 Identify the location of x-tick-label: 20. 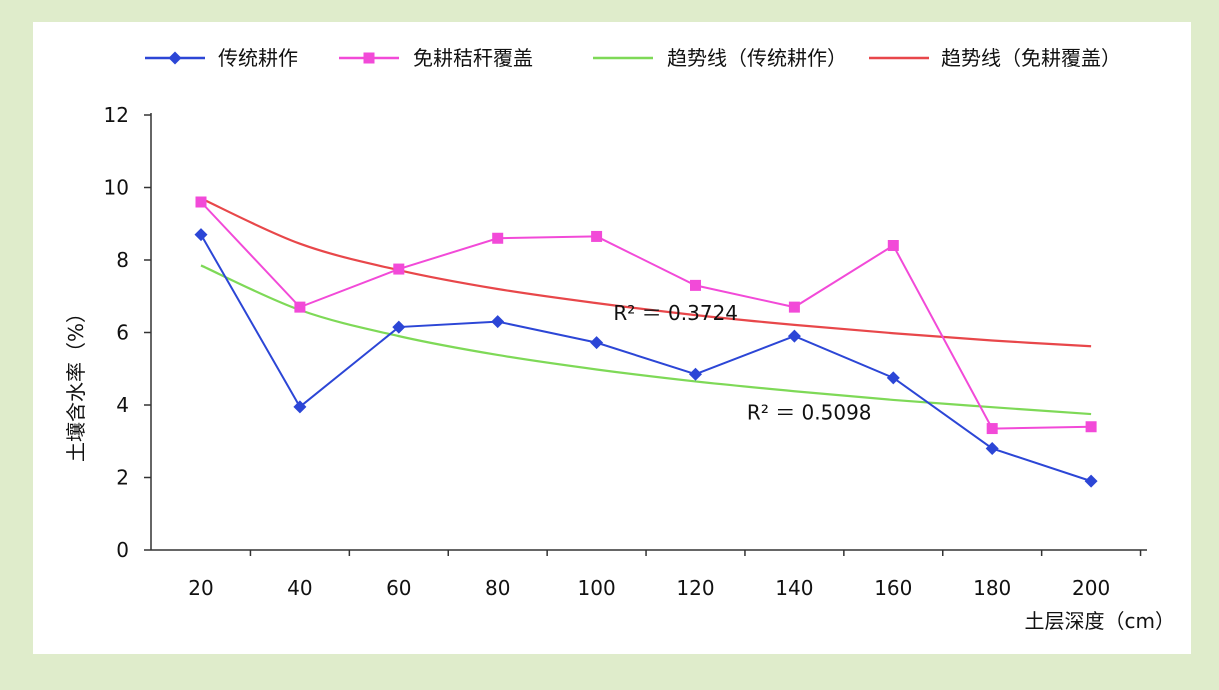
(200, 588).